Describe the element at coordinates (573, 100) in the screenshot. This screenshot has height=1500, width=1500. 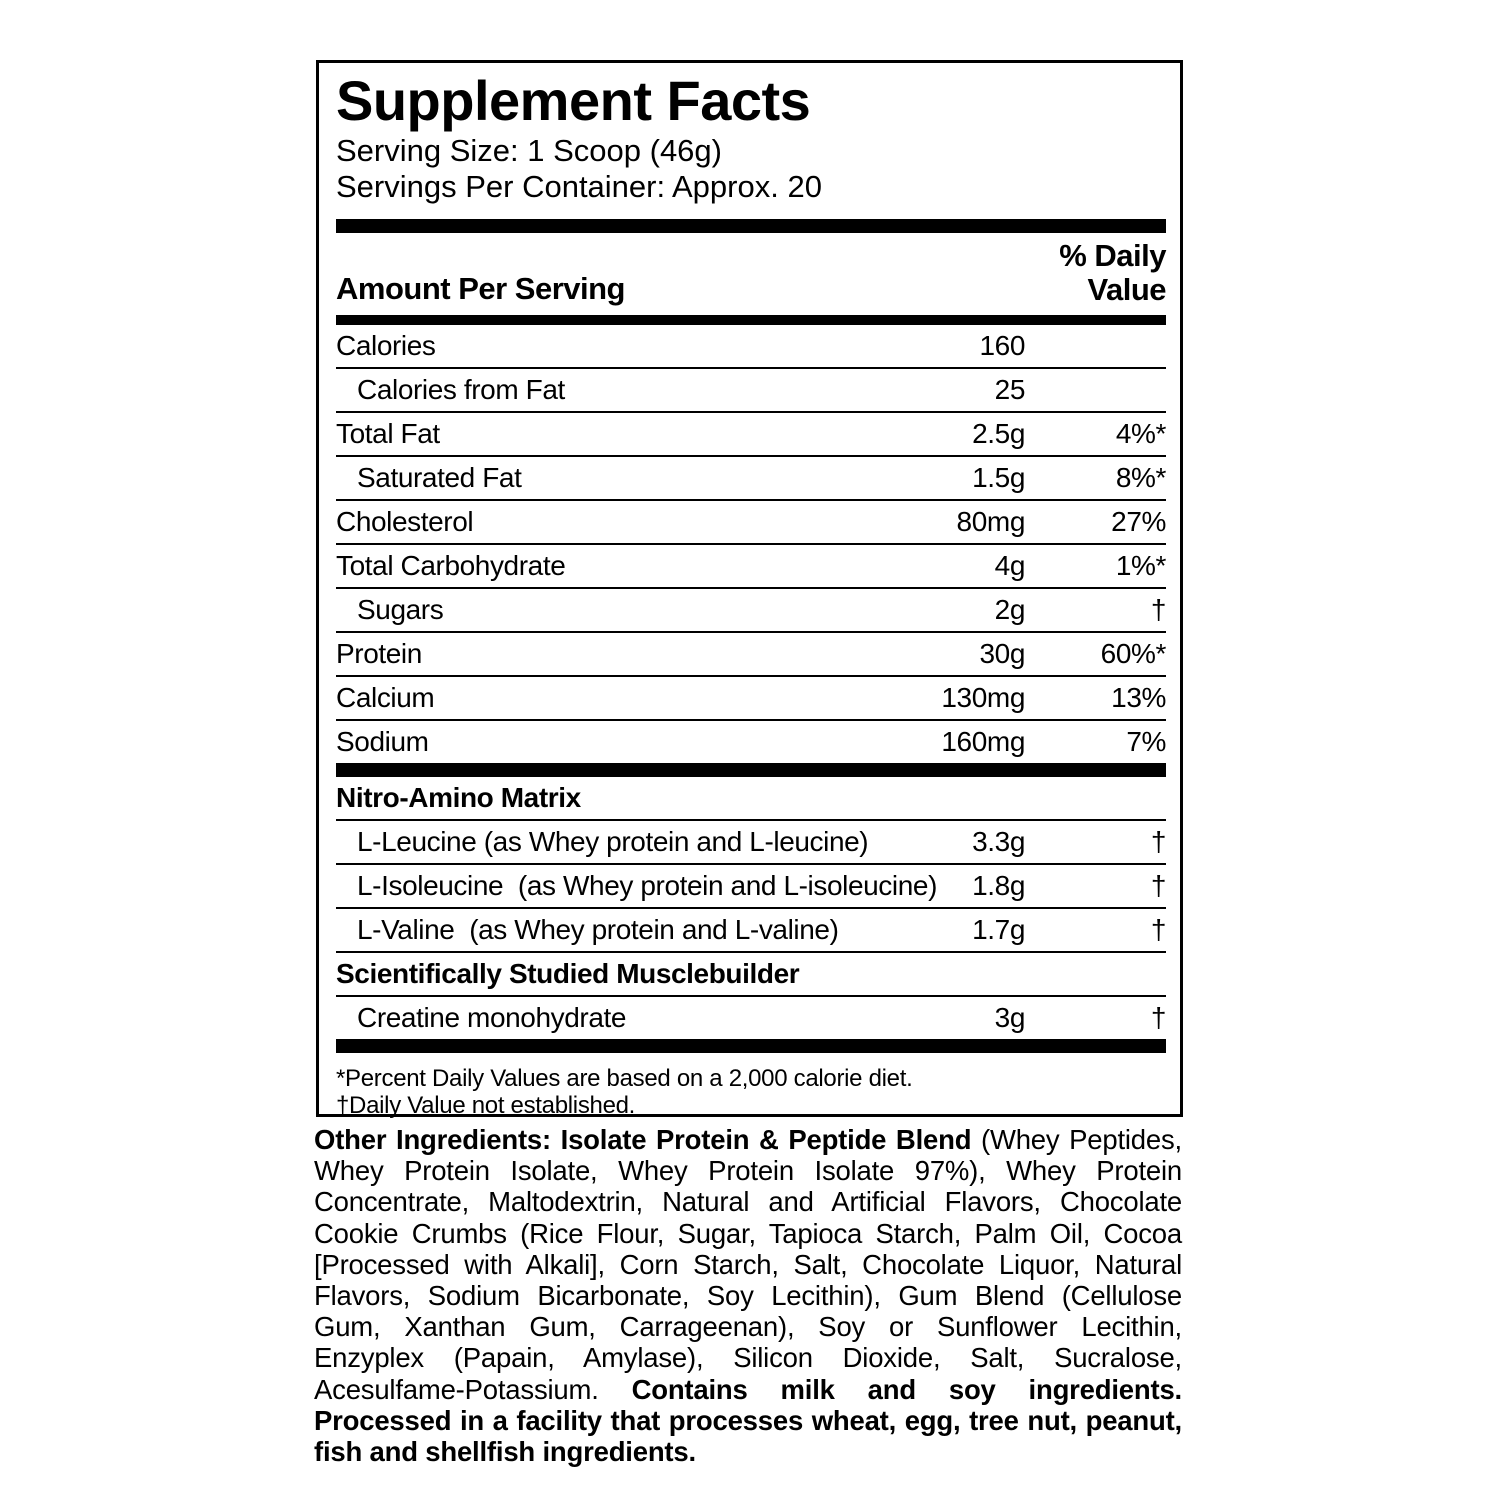
I see `title: Supplement Facts` at that location.